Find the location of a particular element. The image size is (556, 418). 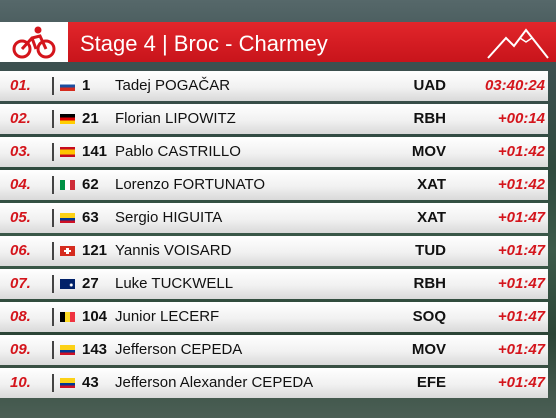

rider-number: 63 is located at coordinates (90, 217).